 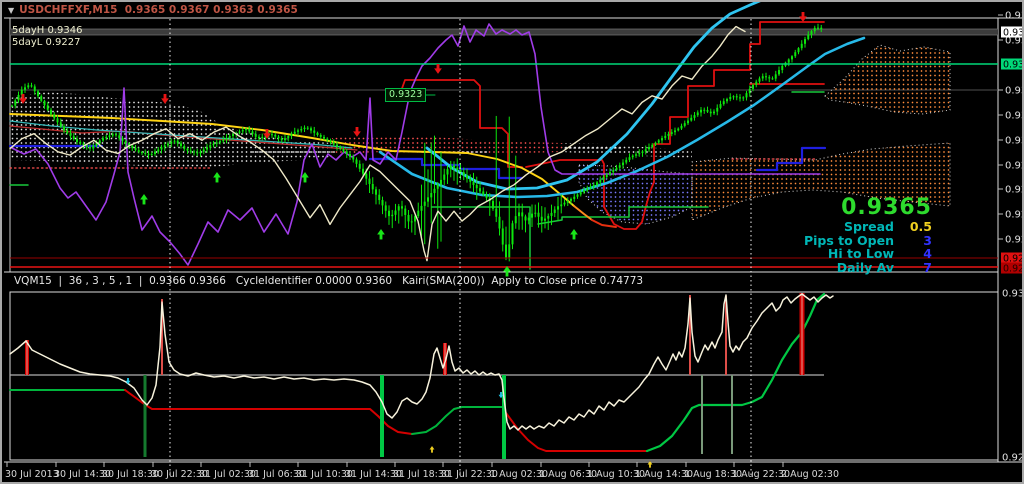 What do you see at coordinates (421, 474) in the screenshot?
I see `time-label: 31 Jul 18:30` at bounding box center [421, 474].